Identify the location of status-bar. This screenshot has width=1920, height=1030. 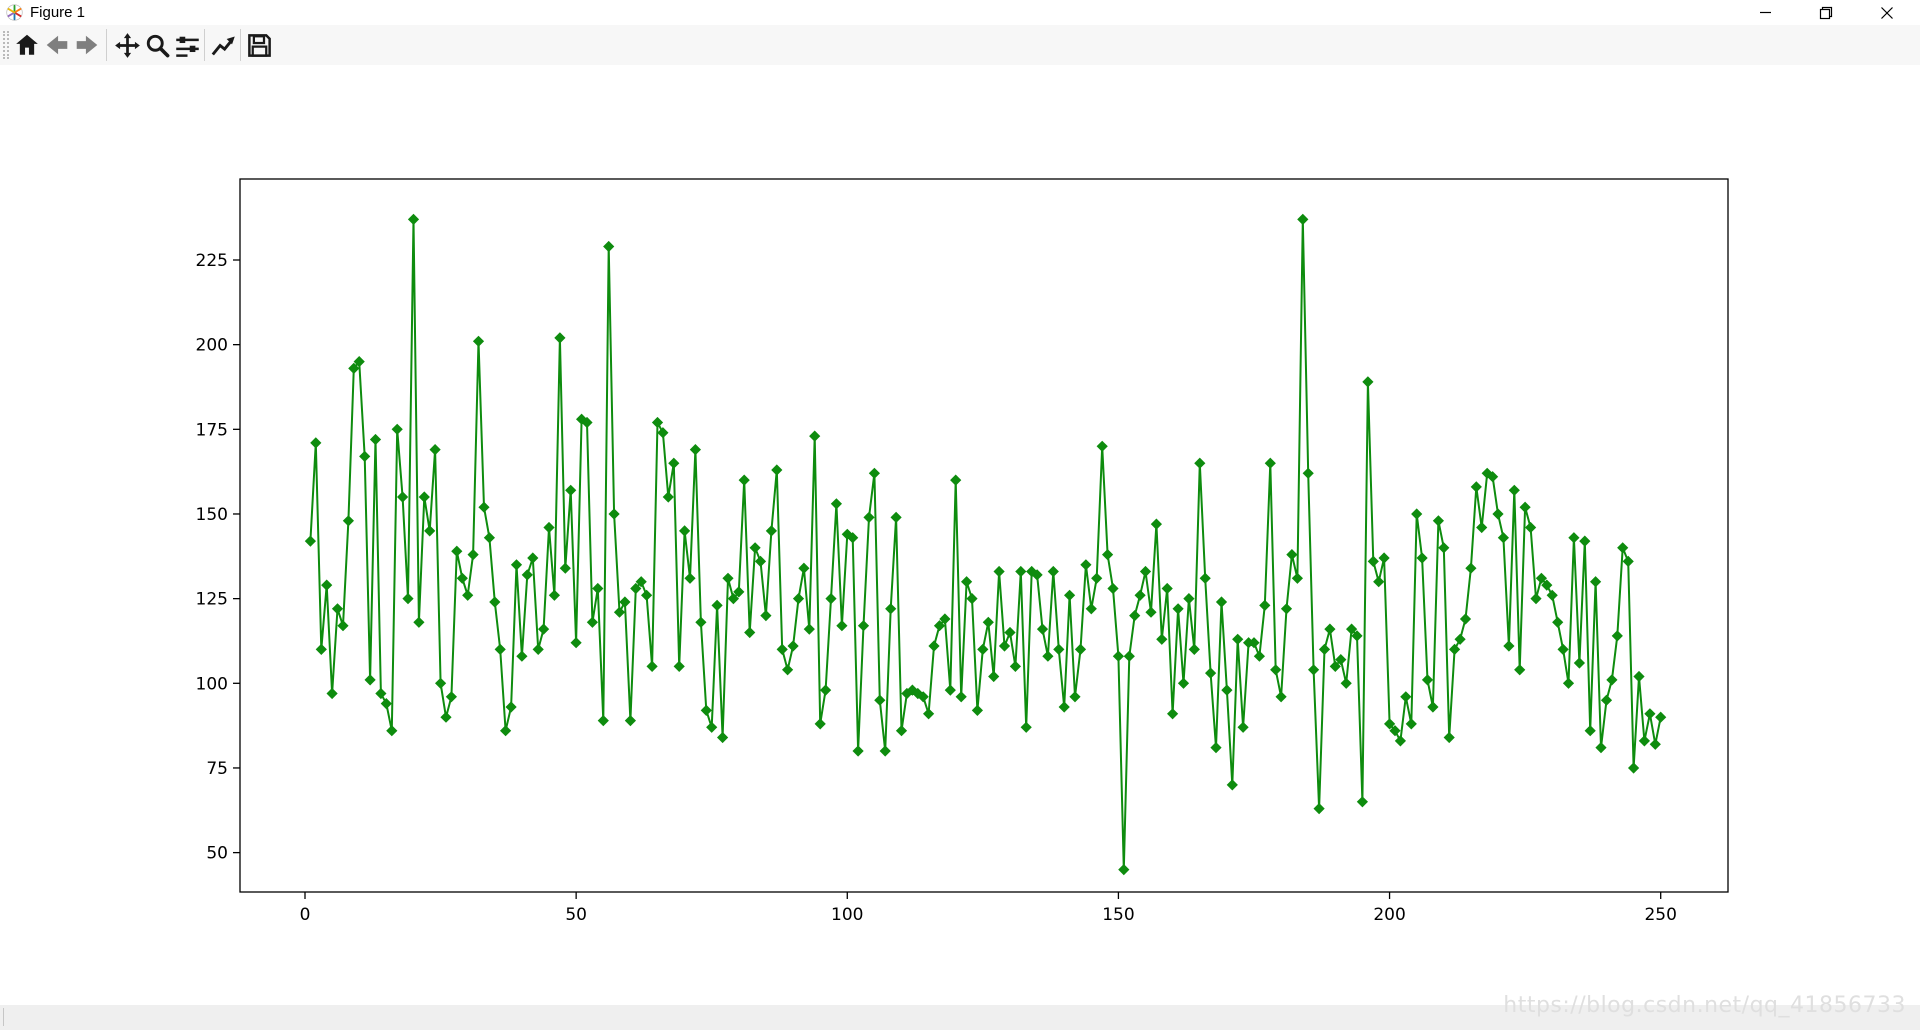
(960, 1017).